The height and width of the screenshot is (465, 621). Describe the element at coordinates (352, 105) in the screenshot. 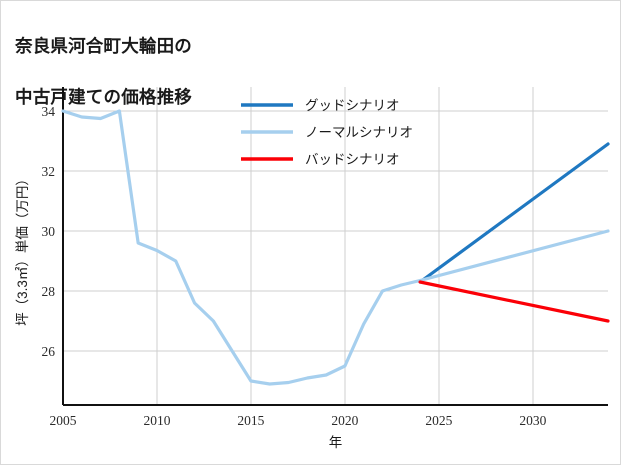

I see `legend-label-0: グッドシナリオ` at that location.